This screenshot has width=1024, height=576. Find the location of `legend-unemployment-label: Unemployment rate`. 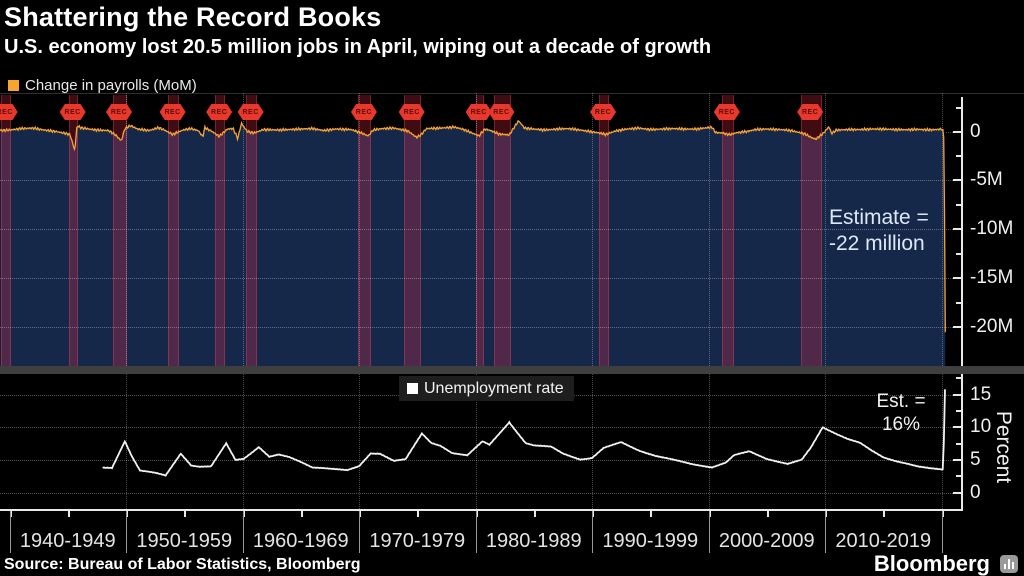

legend-unemployment-label: Unemployment rate is located at coordinates (494, 388).